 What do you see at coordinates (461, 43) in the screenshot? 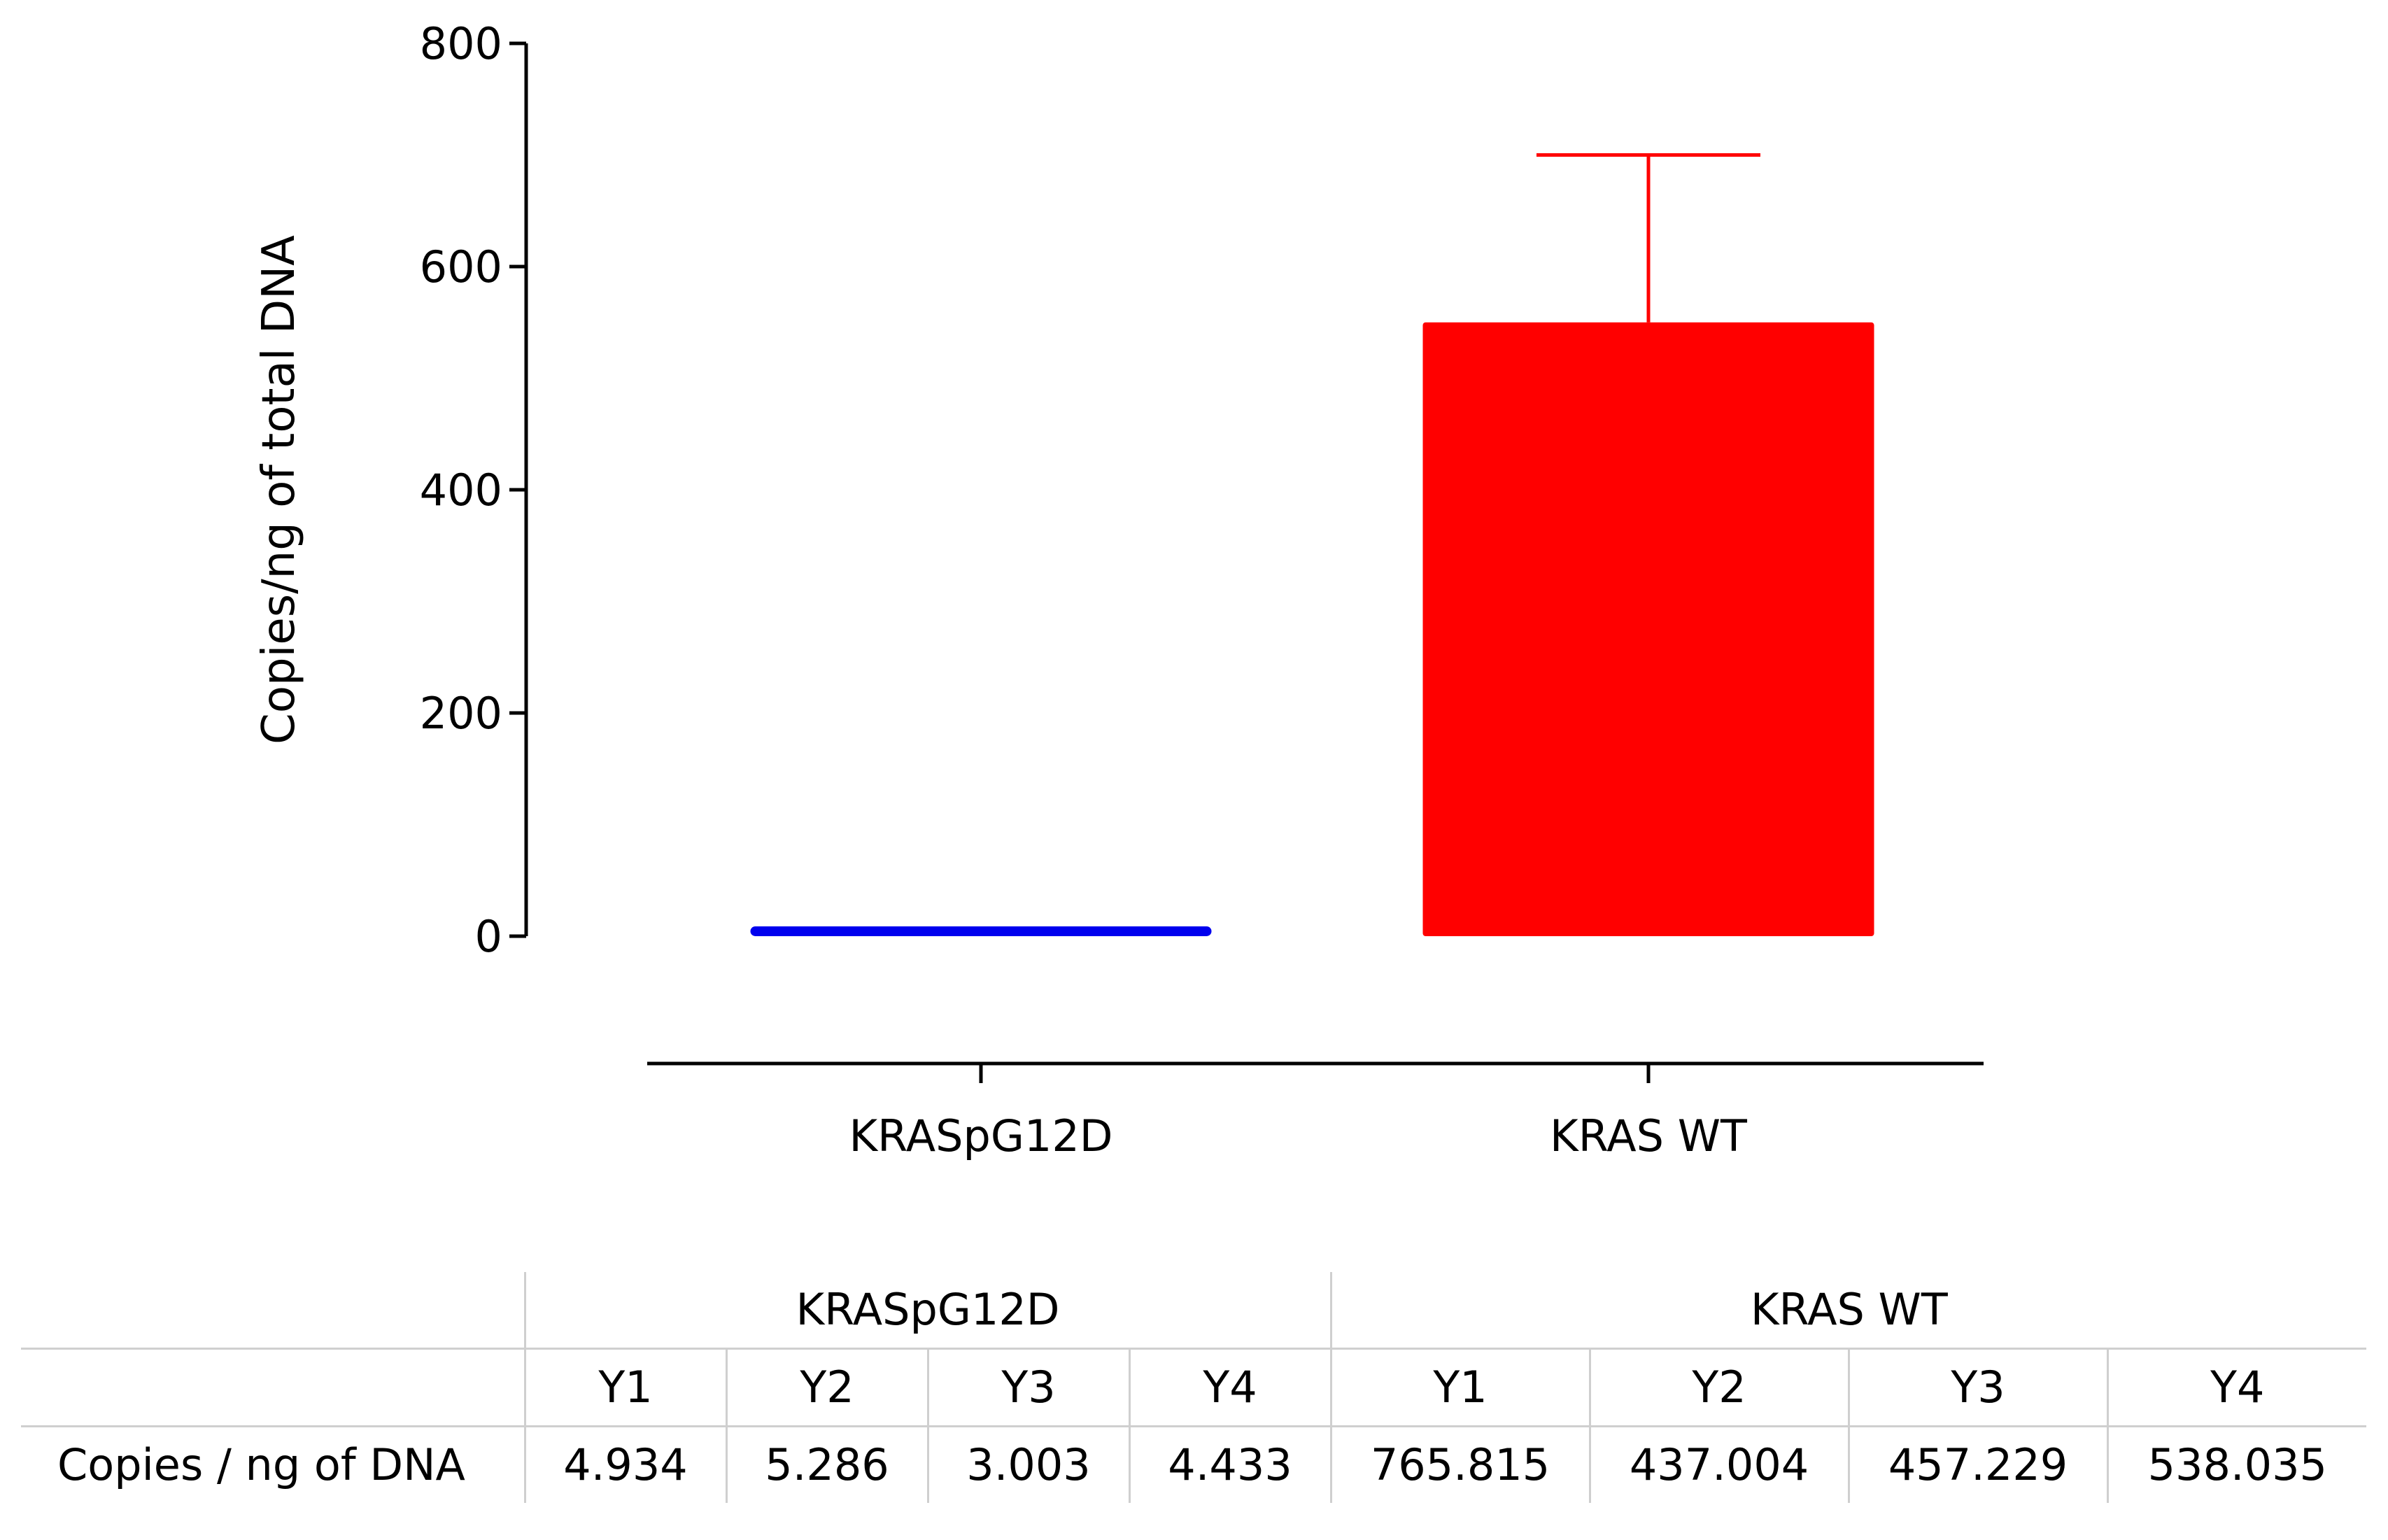
I see `y-tick-label: 800` at bounding box center [461, 43].